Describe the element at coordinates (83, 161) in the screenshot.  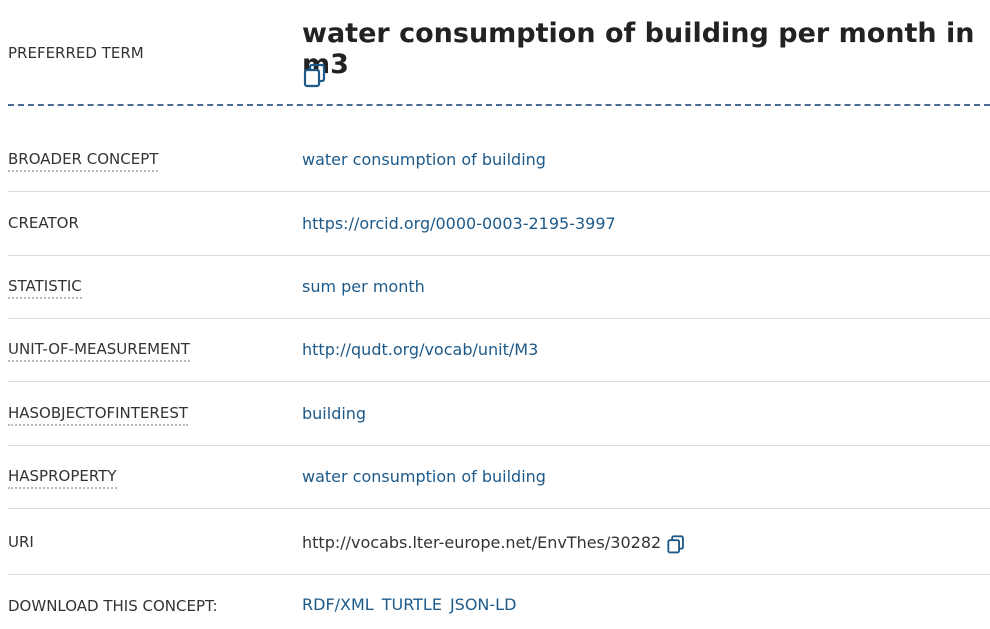
I see `row-label: BROADER CONCEPT` at that location.